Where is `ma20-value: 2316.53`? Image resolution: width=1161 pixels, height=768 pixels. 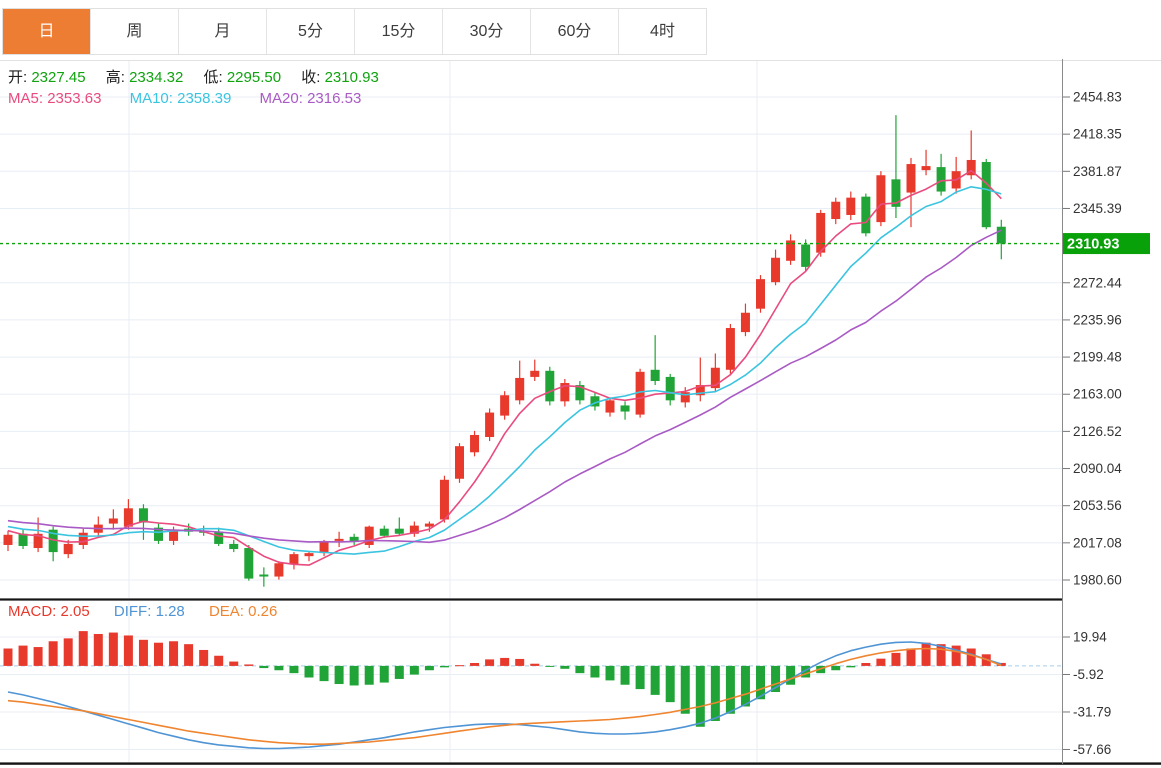
ma20-value: 2316.53 is located at coordinates (334, 98).